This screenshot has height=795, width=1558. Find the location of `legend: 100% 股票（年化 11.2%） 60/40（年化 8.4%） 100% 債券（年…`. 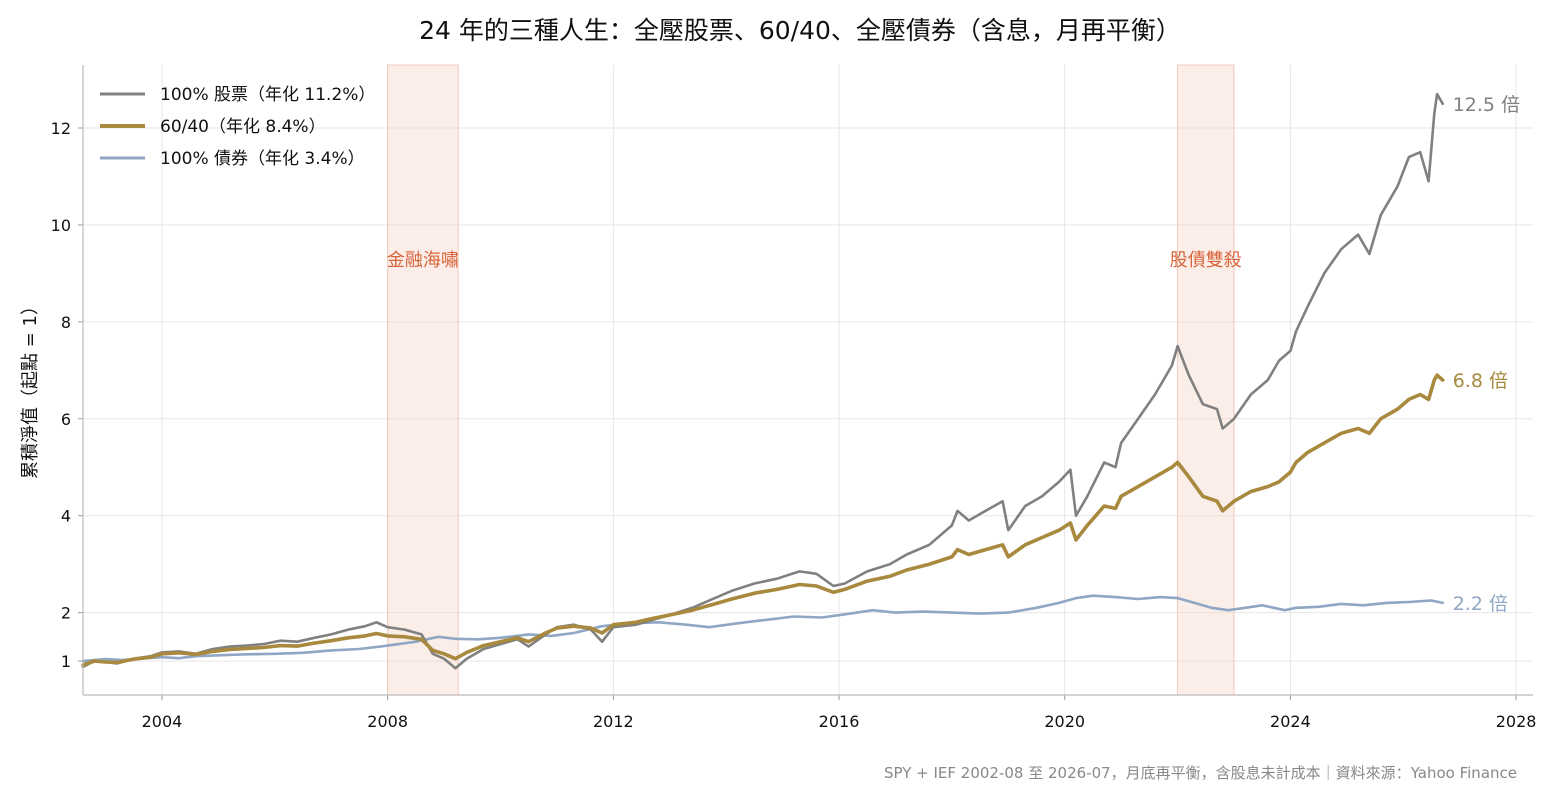

legend: 100% 股票（年化 11.2%） 60/40（年化 8.4%） 100% 債券（年… is located at coordinates (237, 127).